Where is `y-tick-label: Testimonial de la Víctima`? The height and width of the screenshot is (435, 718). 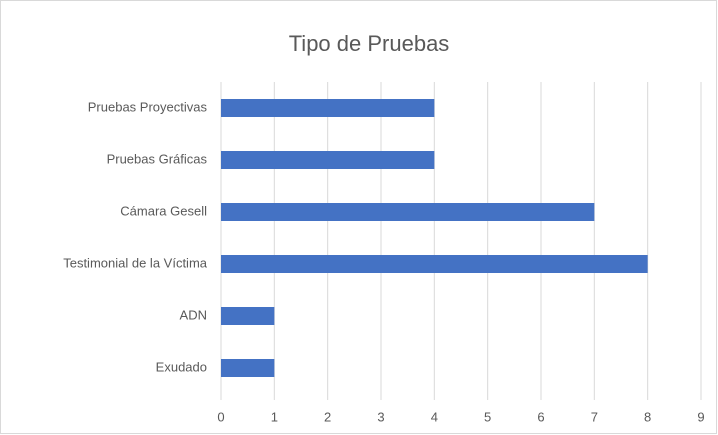 y-tick-label: Testimonial de la Víctima is located at coordinates (135, 262).